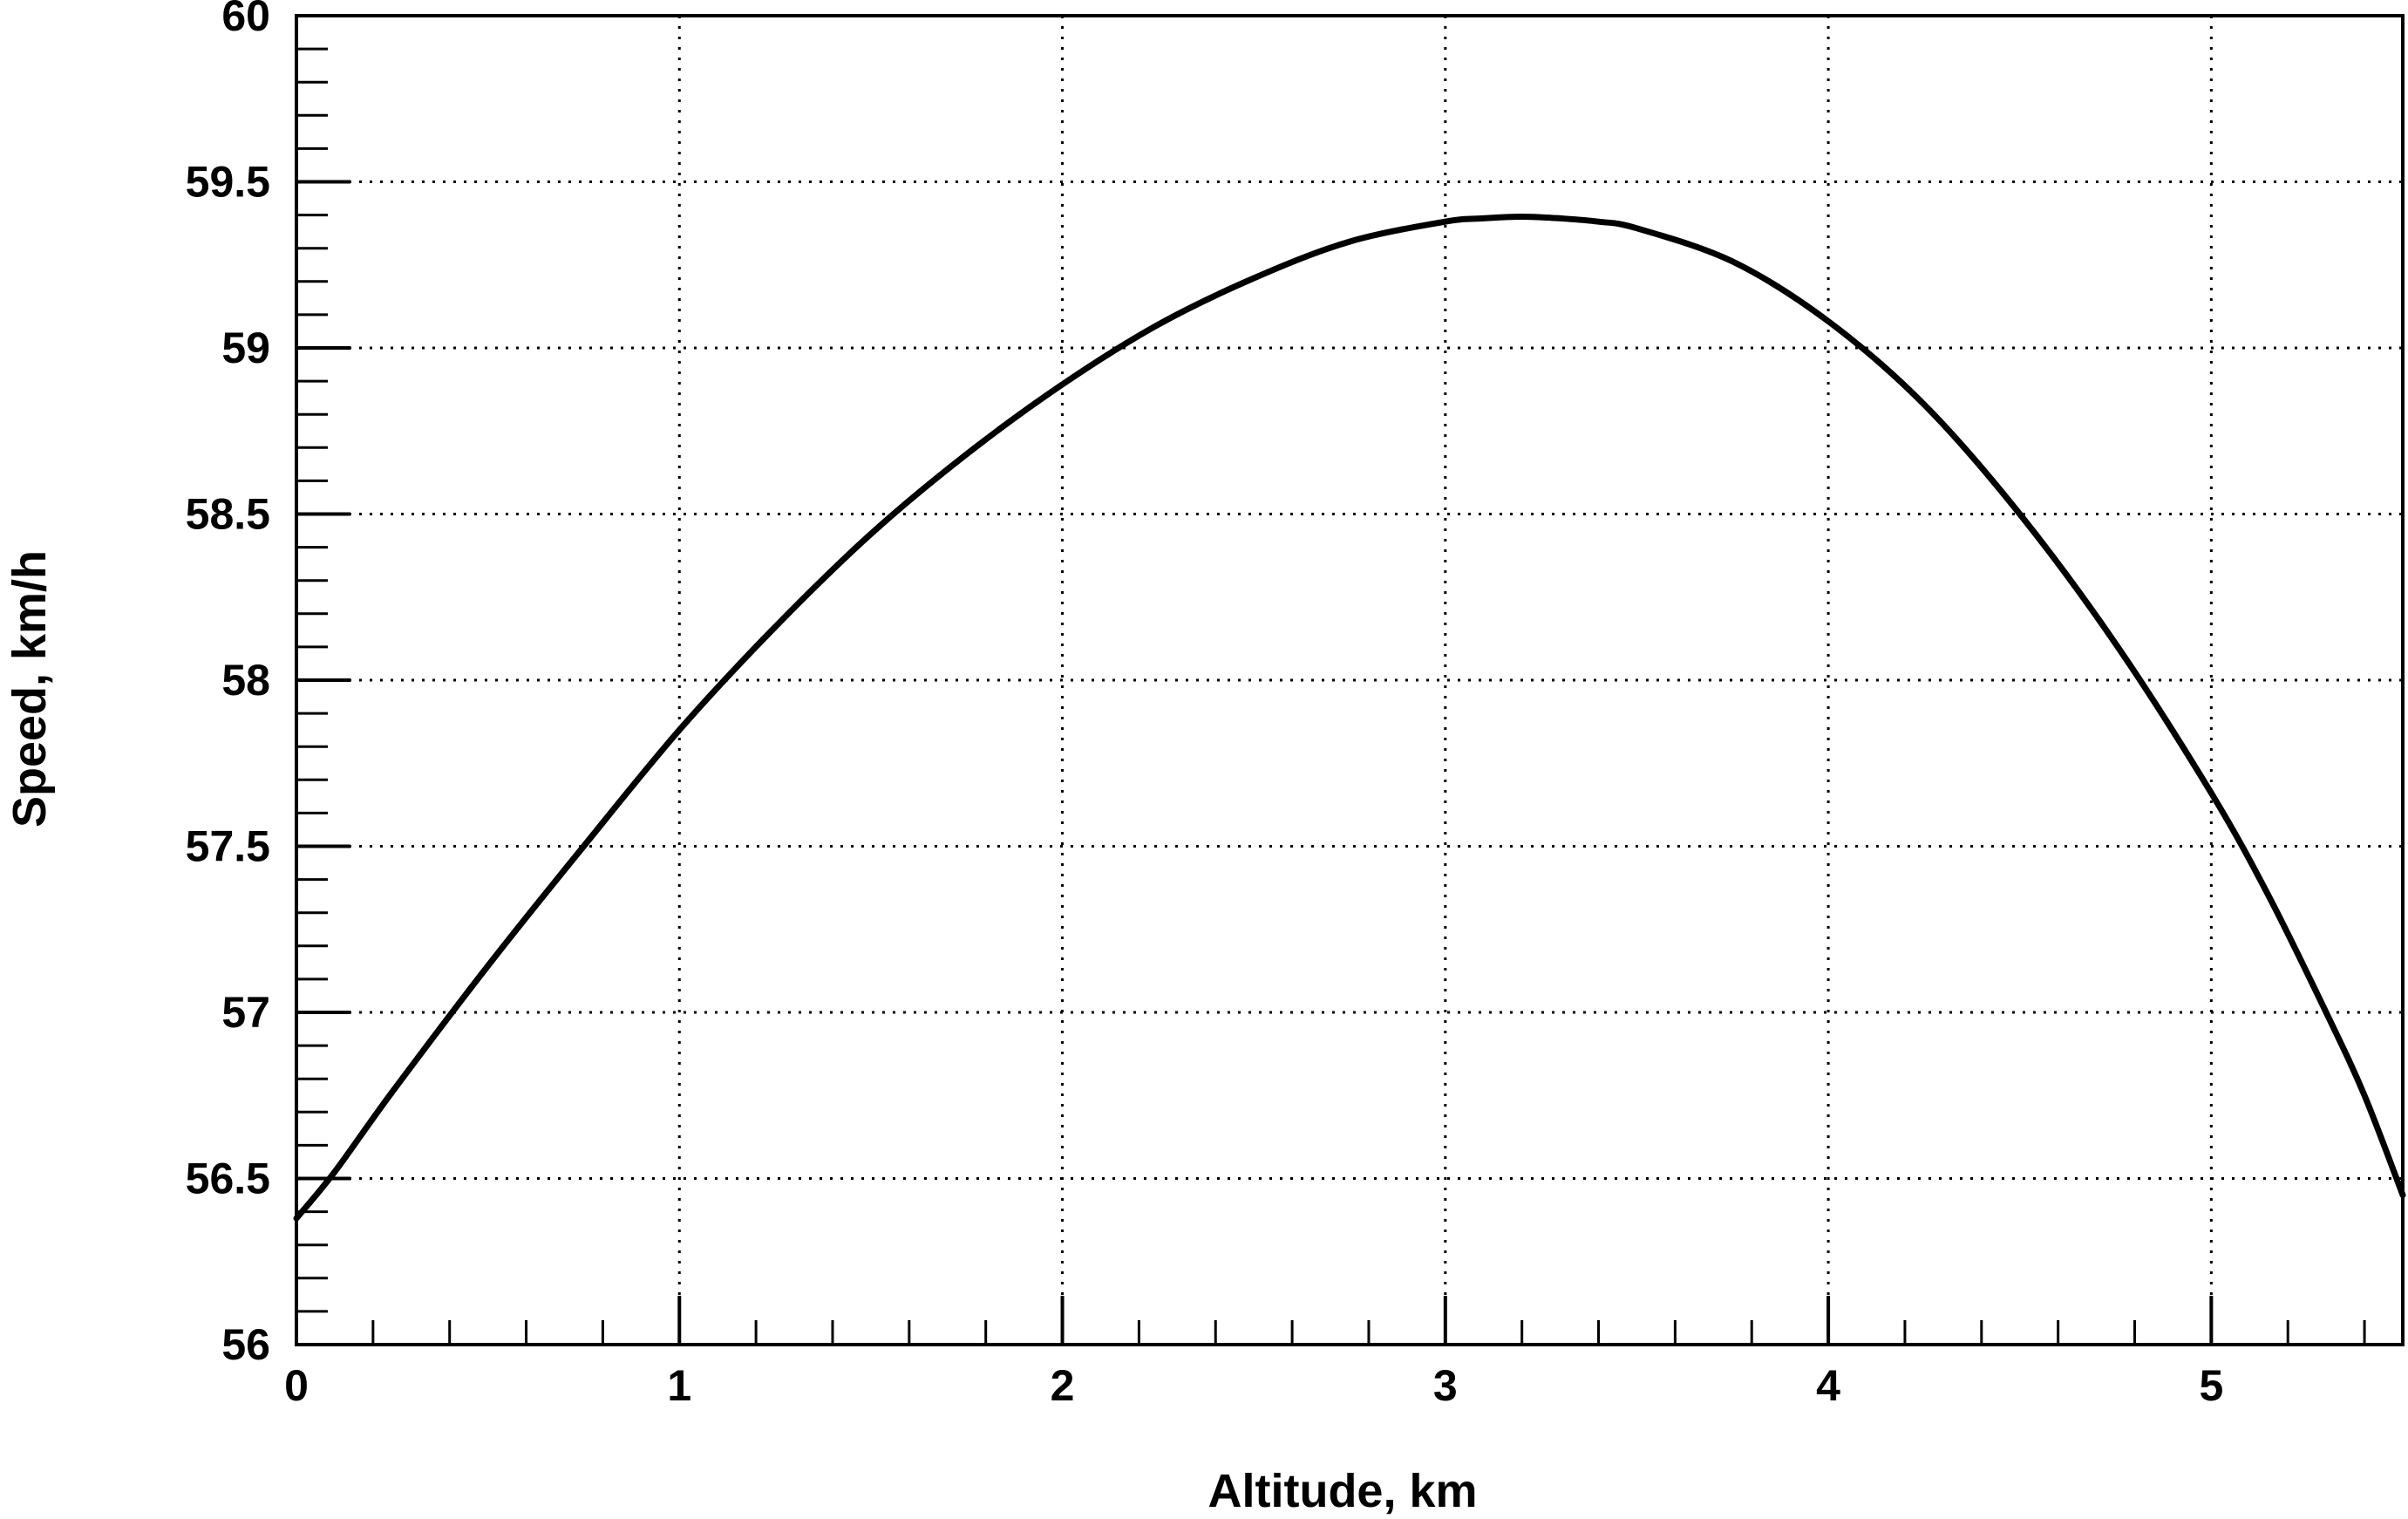  What do you see at coordinates (245, 1344) in the screenshot?
I see `y-tick-label-0: 56` at bounding box center [245, 1344].